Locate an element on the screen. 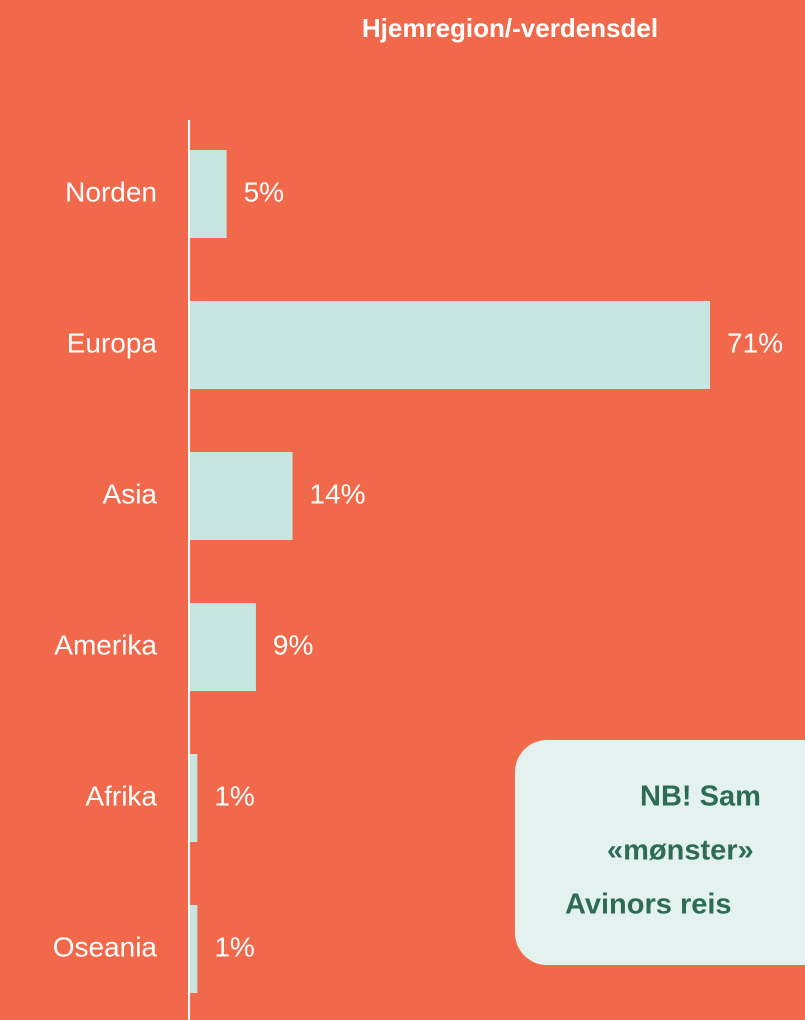  y-tick-label: Afrika is located at coordinates (121, 795).